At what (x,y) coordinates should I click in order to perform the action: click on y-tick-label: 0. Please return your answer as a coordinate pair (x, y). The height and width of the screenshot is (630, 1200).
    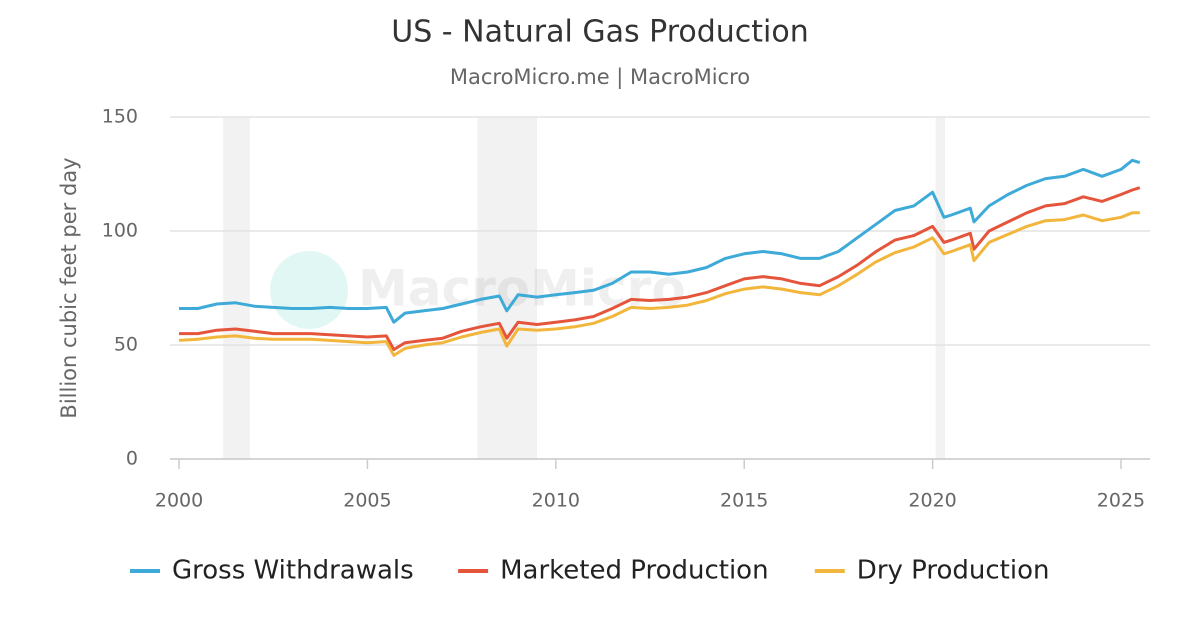
    Looking at the image, I should click on (132, 459).